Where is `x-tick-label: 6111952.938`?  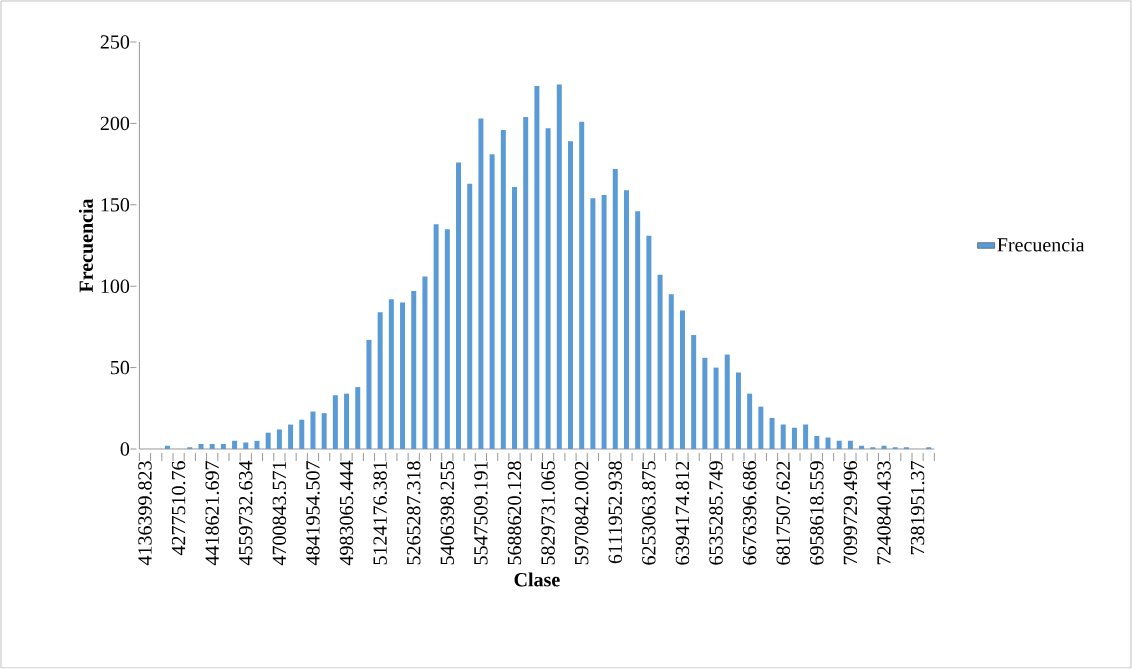 x-tick-label: 6111952.938 is located at coordinates (615, 512).